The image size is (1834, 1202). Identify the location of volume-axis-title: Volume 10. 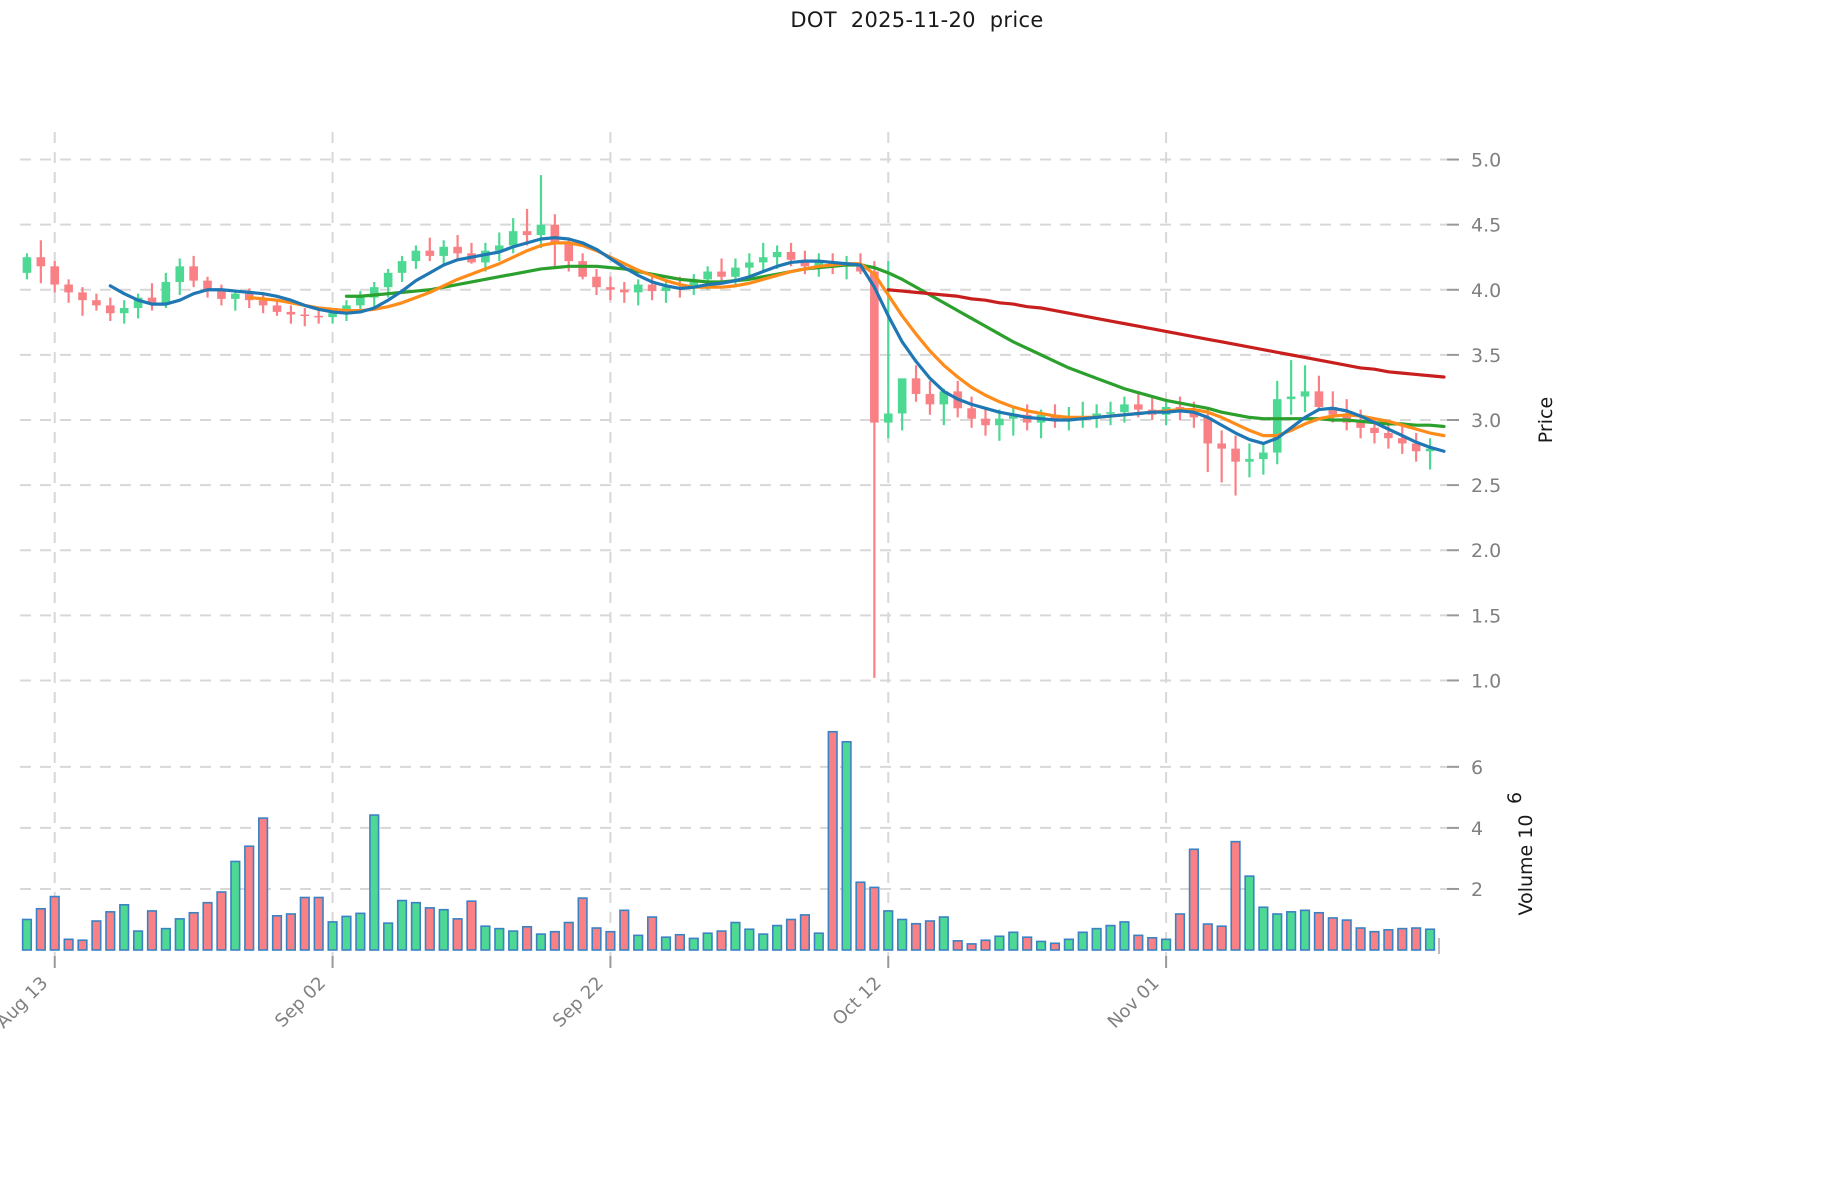
(1526, 865).